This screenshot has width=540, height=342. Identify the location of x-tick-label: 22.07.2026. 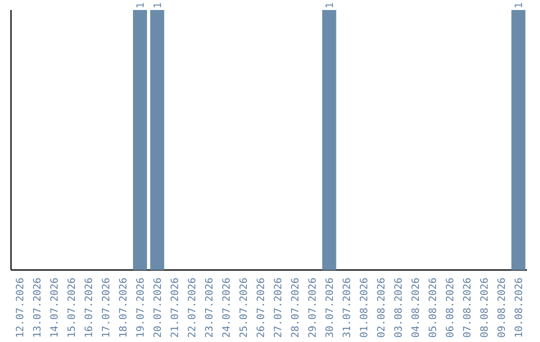
(192, 307).